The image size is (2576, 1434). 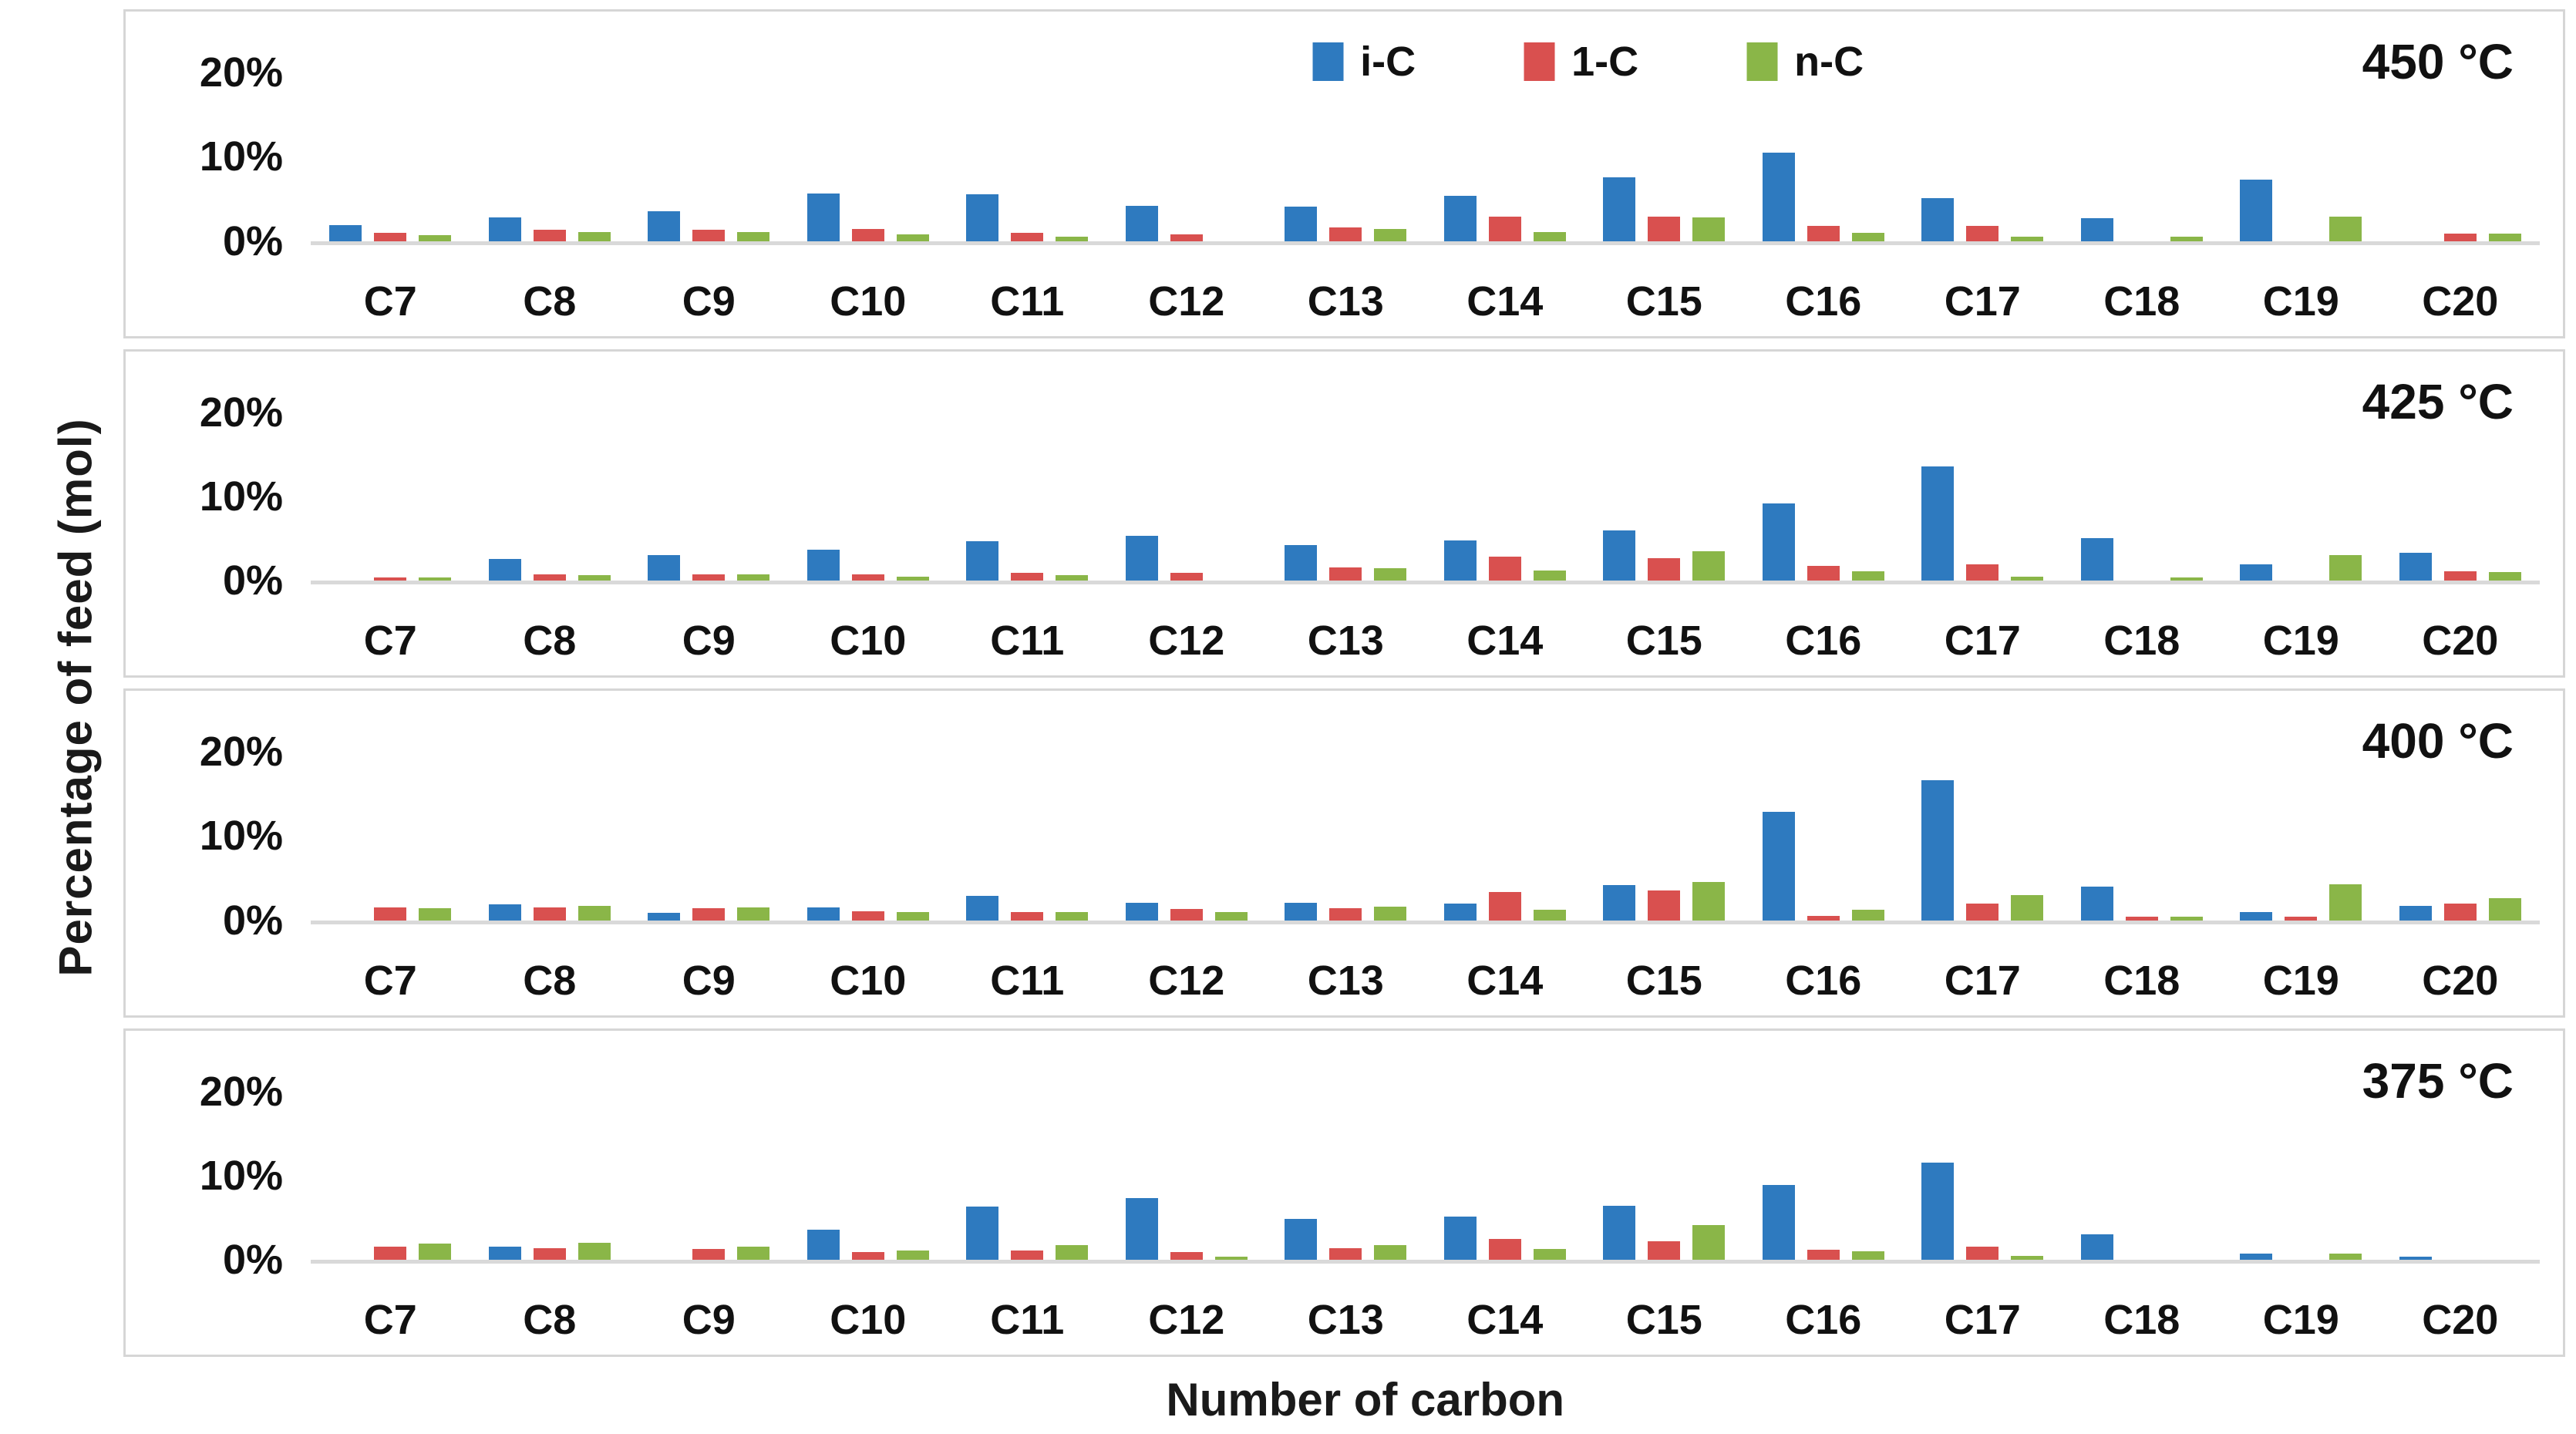 I want to click on category-label-C10: C10, so click(x=868, y=301).